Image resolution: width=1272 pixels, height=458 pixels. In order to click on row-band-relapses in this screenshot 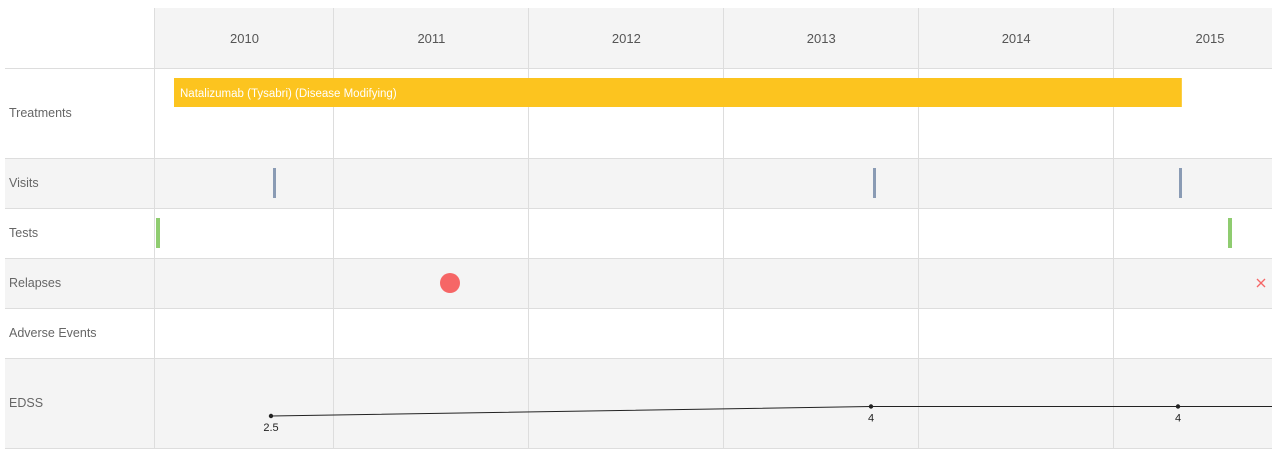, I will do `click(638, 283)`.